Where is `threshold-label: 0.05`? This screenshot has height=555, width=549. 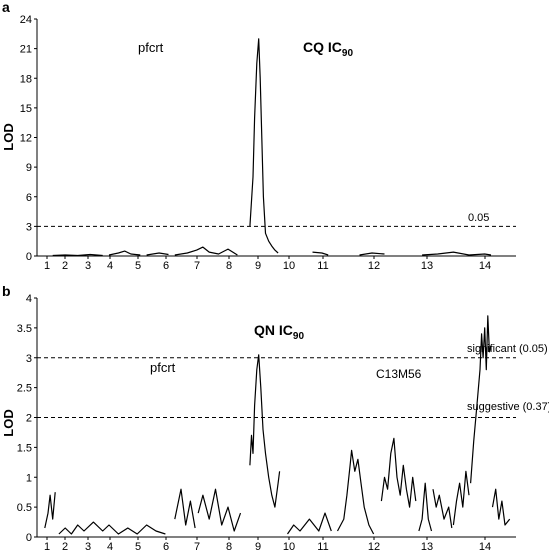
threshold-label: 0.05 is located at coordinates (478, 218).